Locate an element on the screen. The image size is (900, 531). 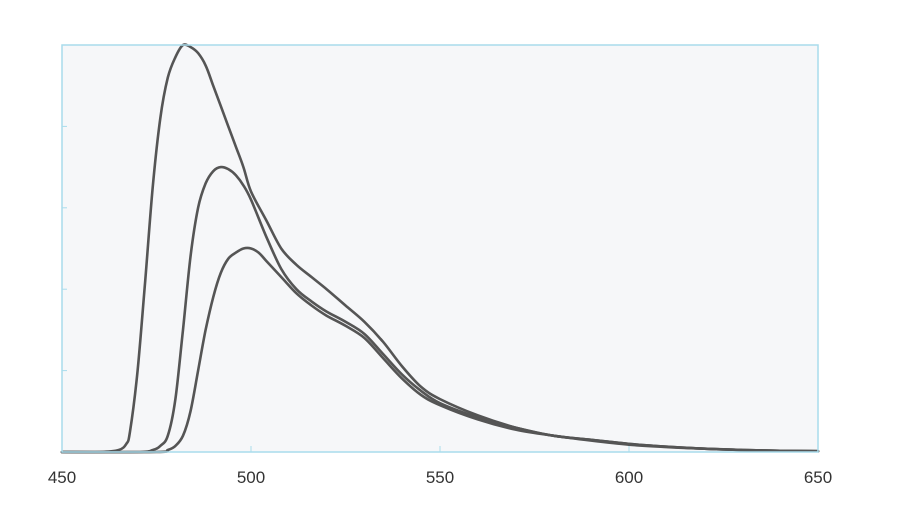
x-tick-label-3: 600 is located at coordinates (629, 477).